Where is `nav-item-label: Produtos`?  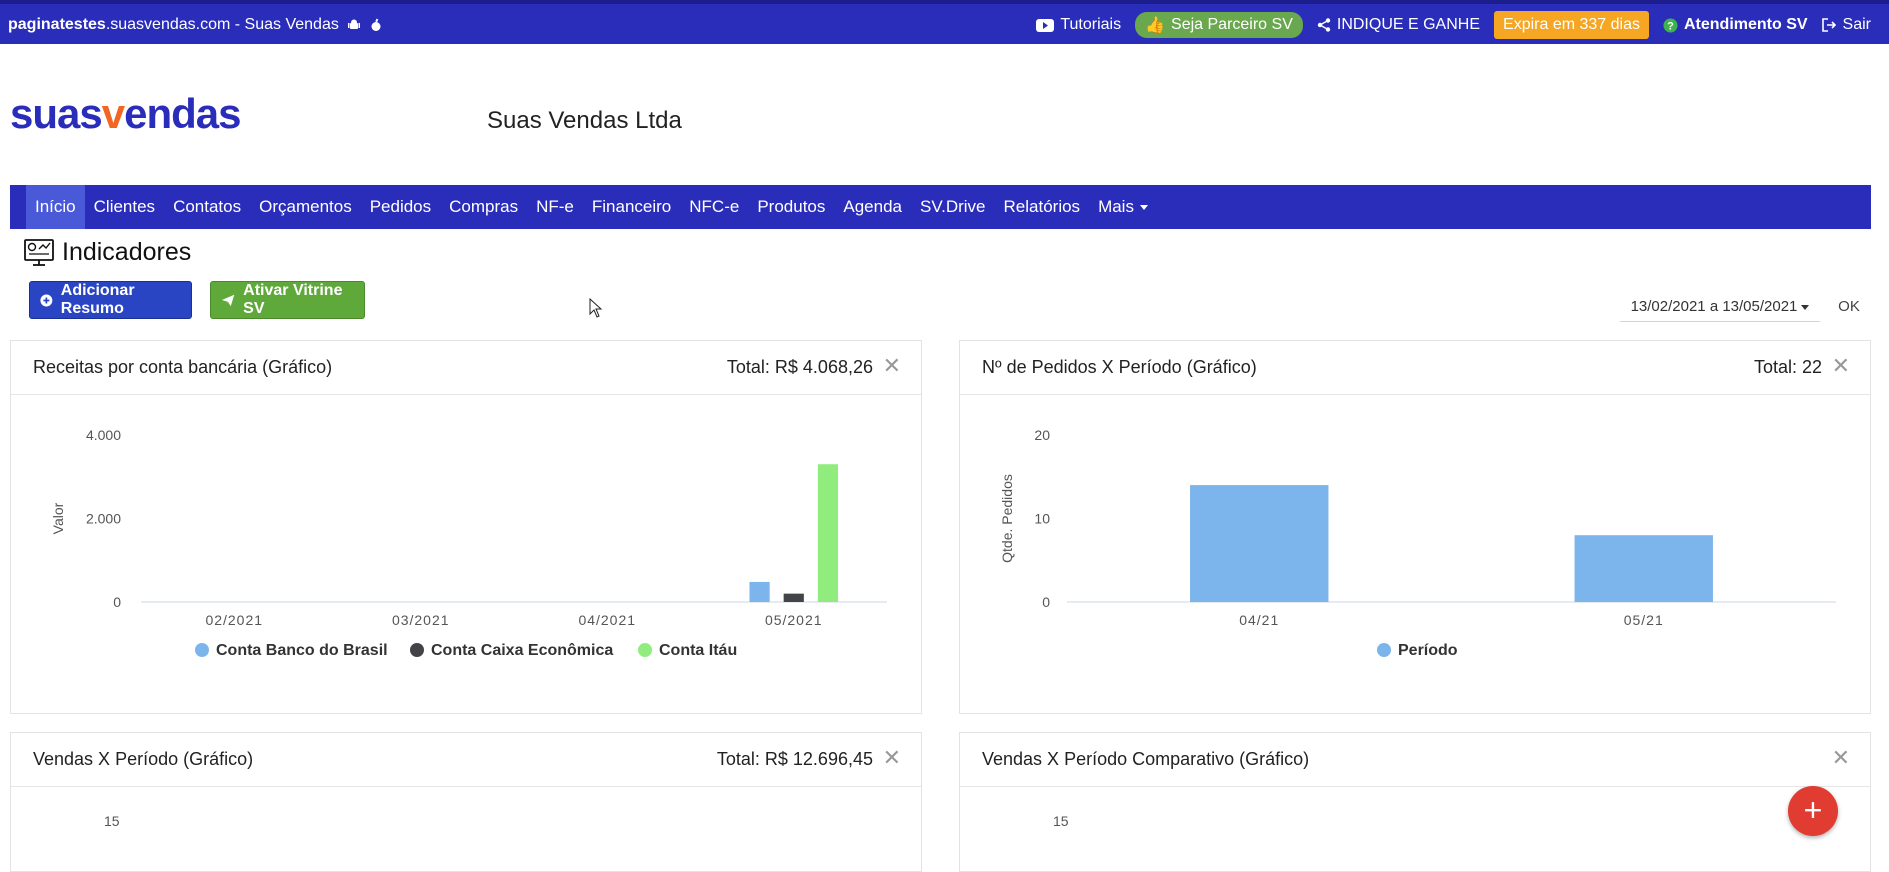 nav-item-label: Produtos is located at coordinates (791, 206).